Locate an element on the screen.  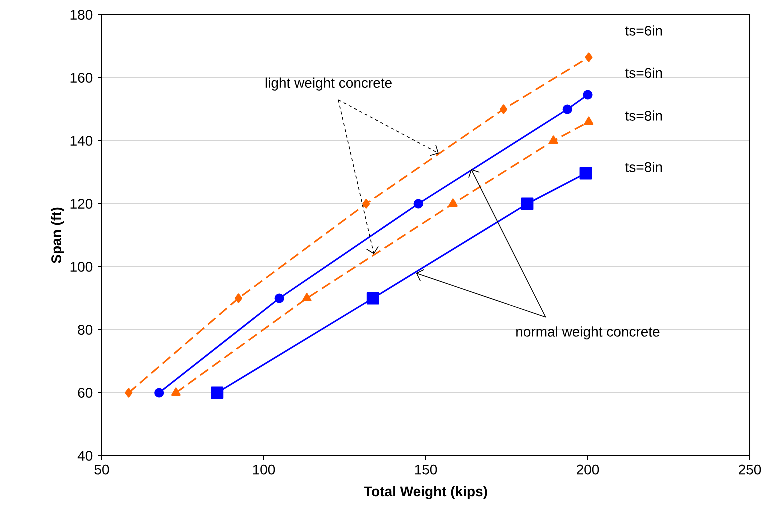
annotation: normal weight concrete is located at coordinates (588, 333).